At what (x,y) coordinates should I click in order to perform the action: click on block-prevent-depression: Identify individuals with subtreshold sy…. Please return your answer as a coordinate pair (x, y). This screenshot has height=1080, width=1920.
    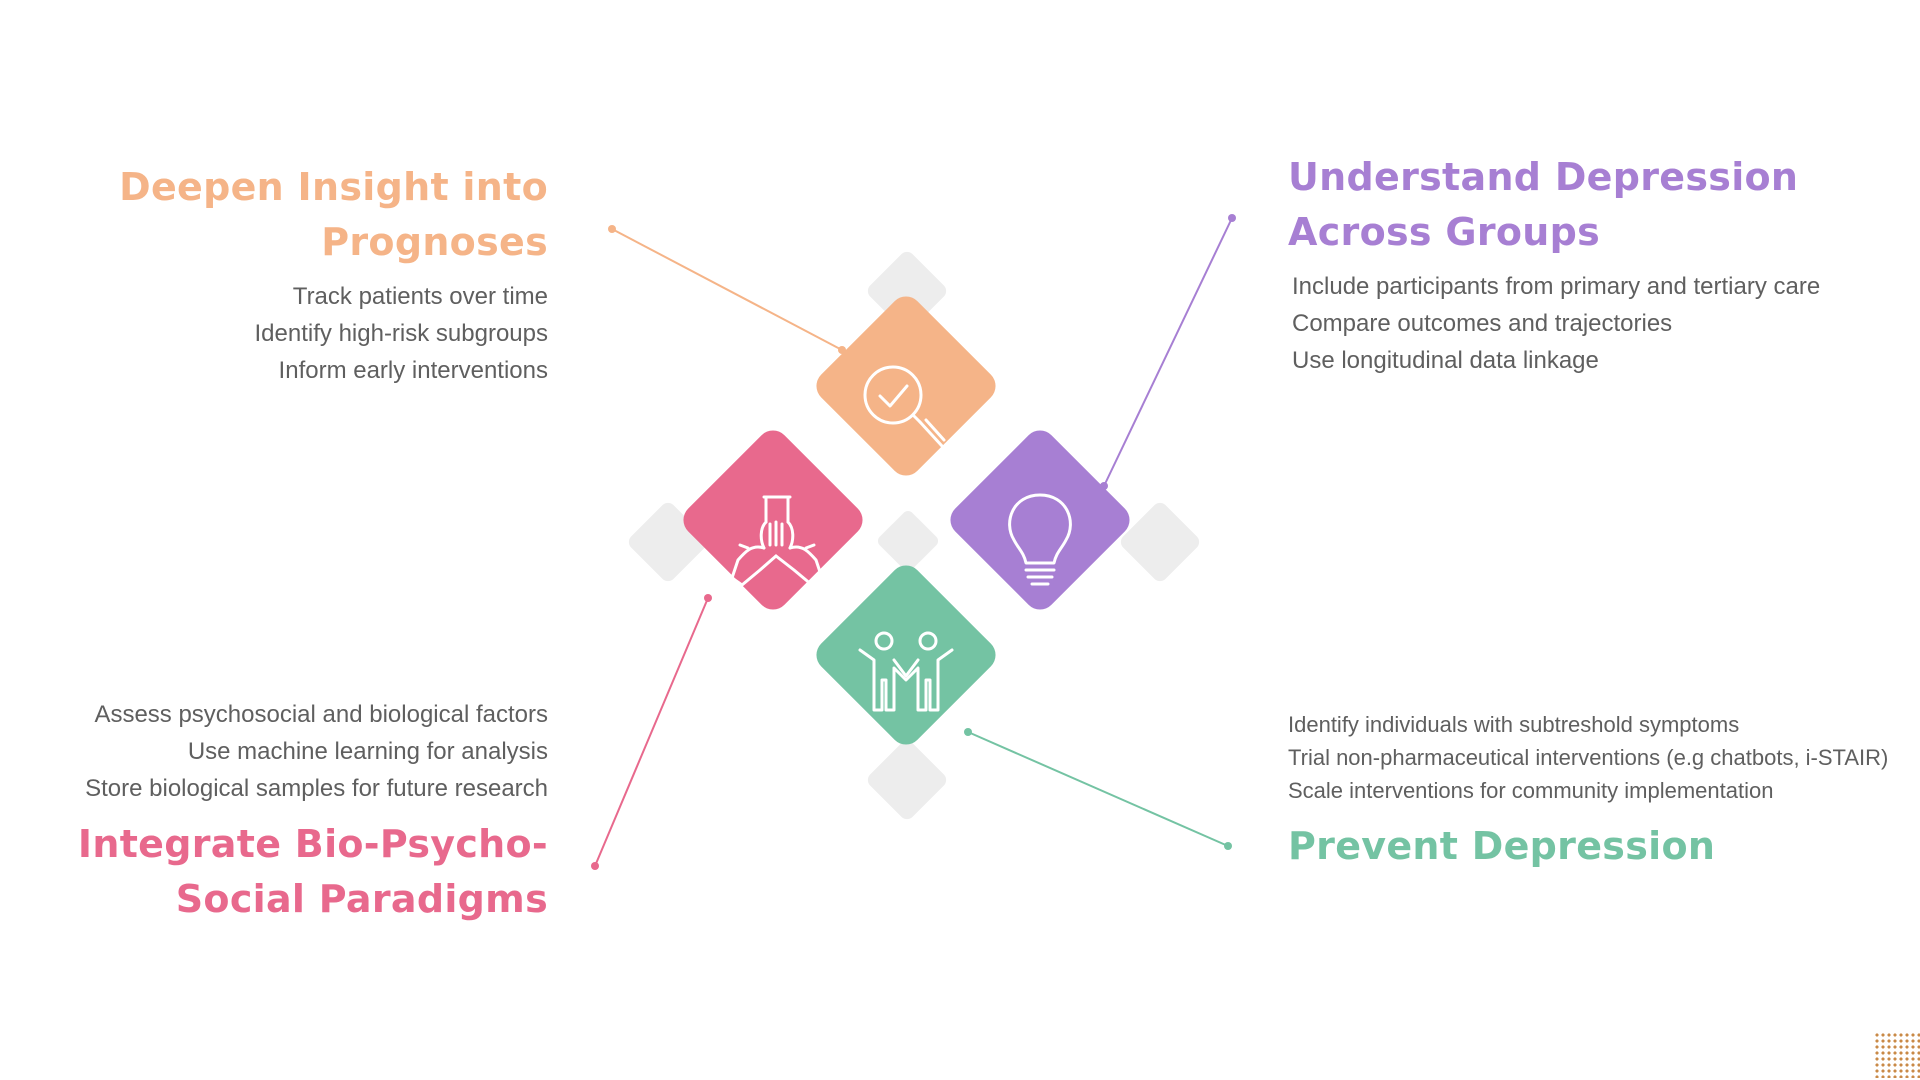
    Looking at the image, I should click on (1588, 791).